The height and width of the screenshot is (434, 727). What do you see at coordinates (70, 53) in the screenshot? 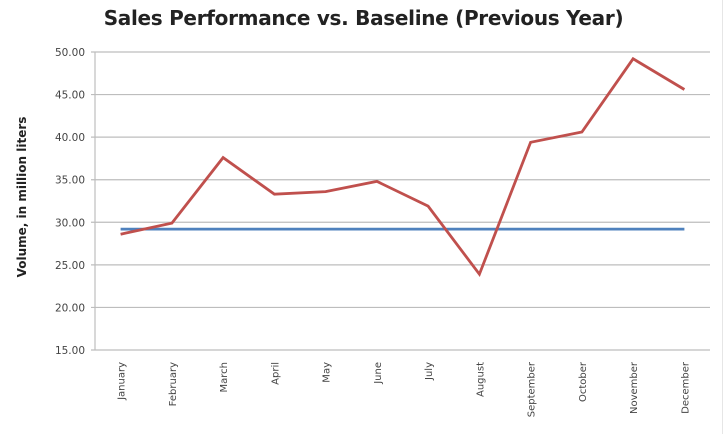
I see `y-tick-label: 50.00` at bounding box center [70, 53].